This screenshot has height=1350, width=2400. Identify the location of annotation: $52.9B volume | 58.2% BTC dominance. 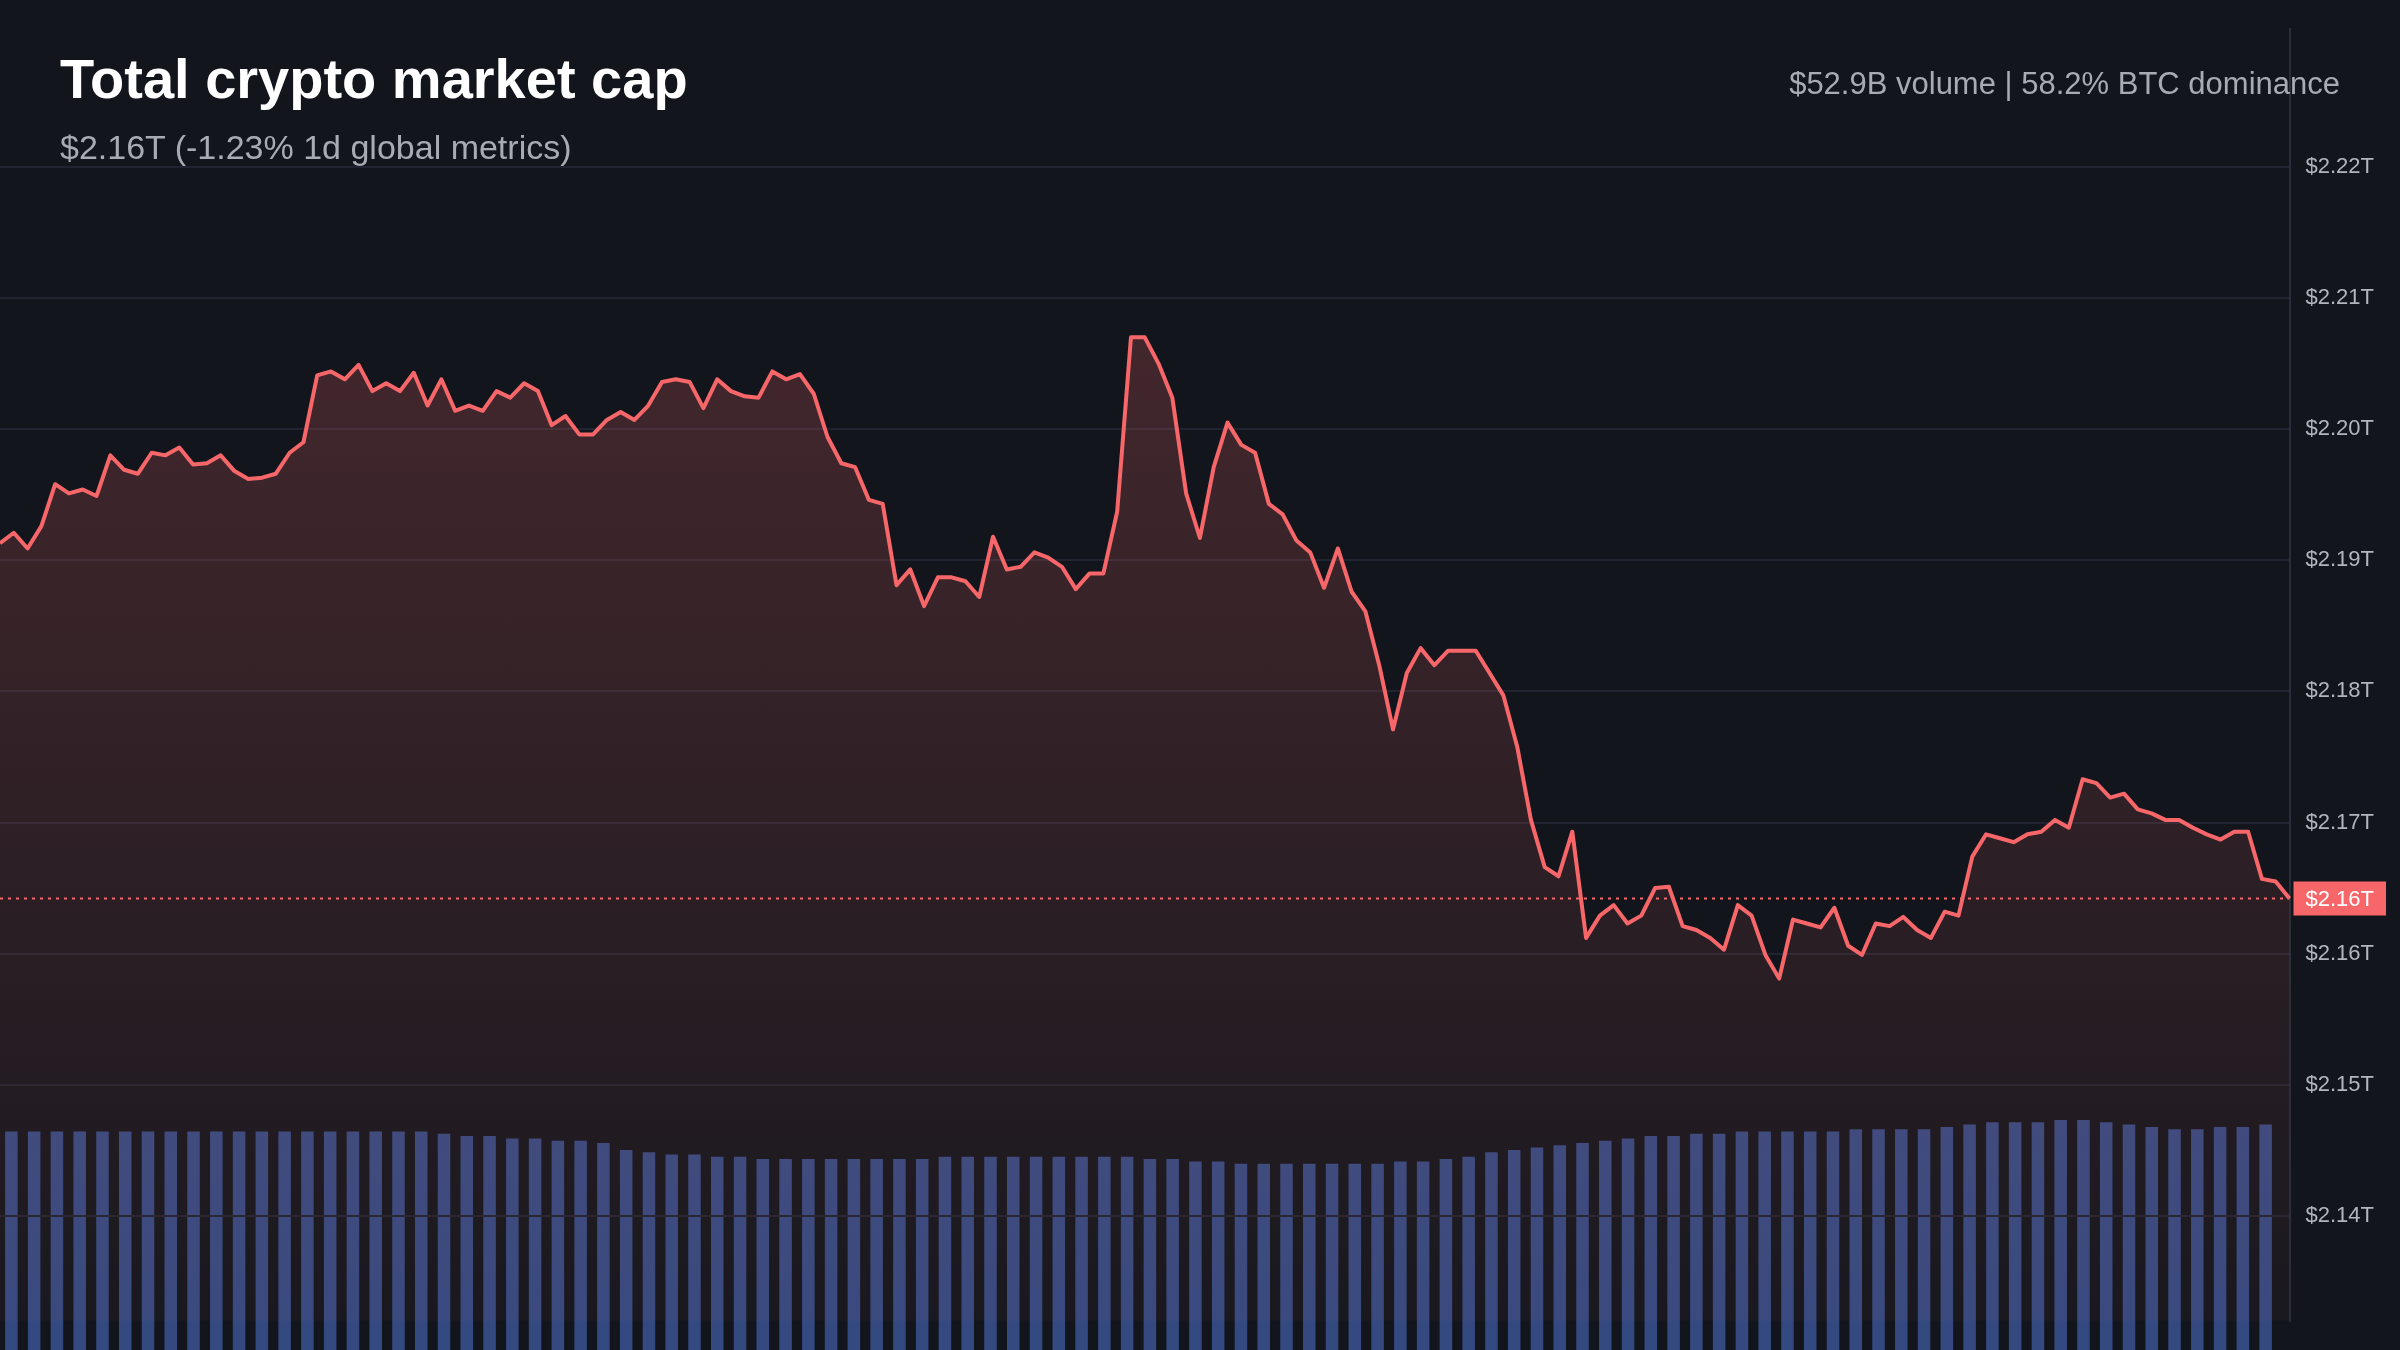
(2064, 84).